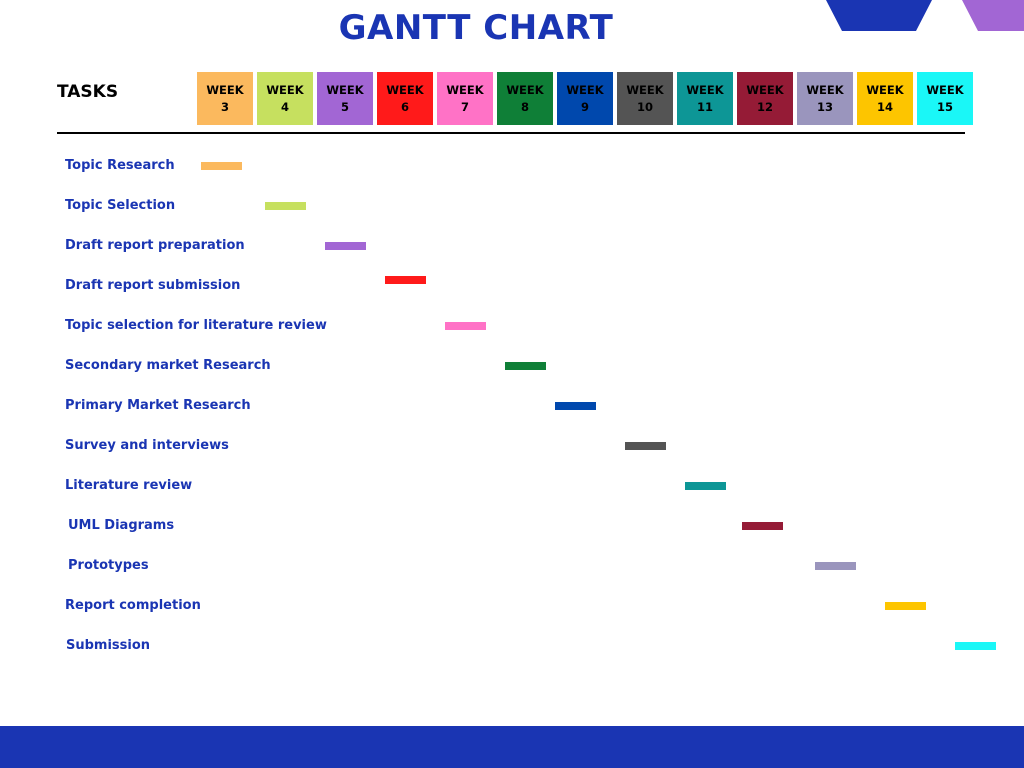  I want to click on header-divider, so click(511, 133).